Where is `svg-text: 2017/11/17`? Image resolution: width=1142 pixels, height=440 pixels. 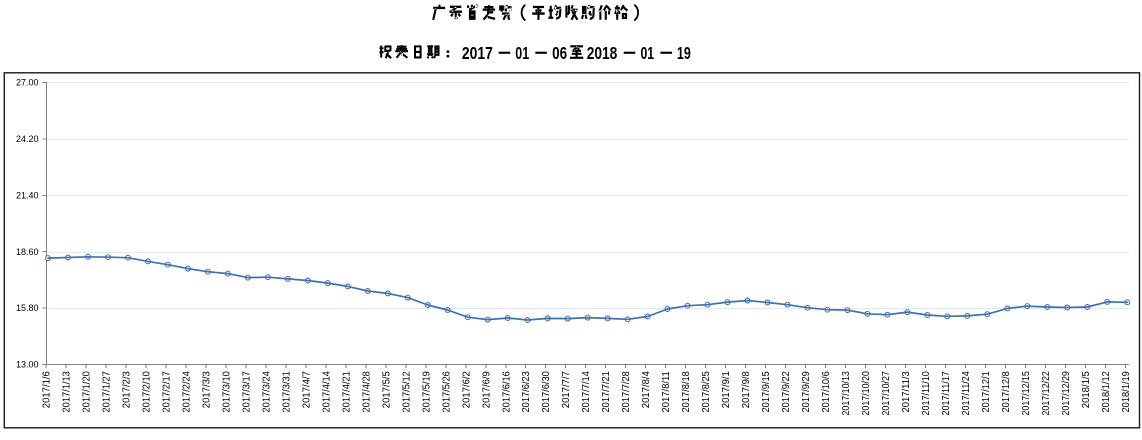
svg-text: 2017/11/17 is located at coordinates (946, 393).